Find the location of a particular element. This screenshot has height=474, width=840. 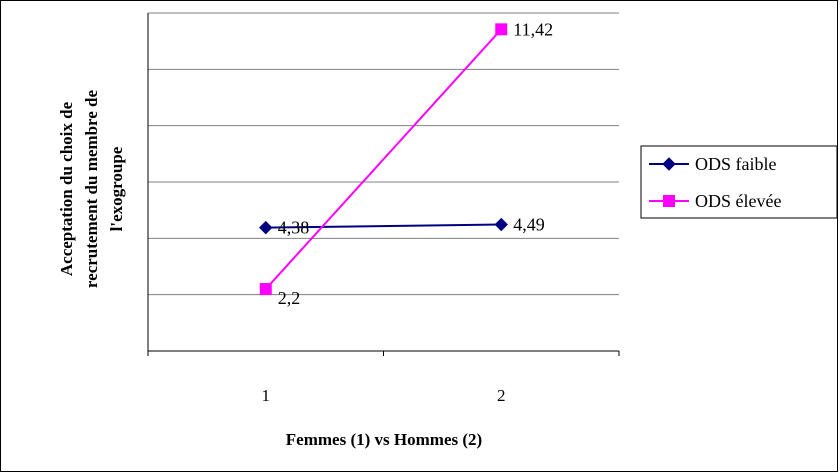

legend-items: ODS faible ODS élevée is located at coordinates (715, 182).